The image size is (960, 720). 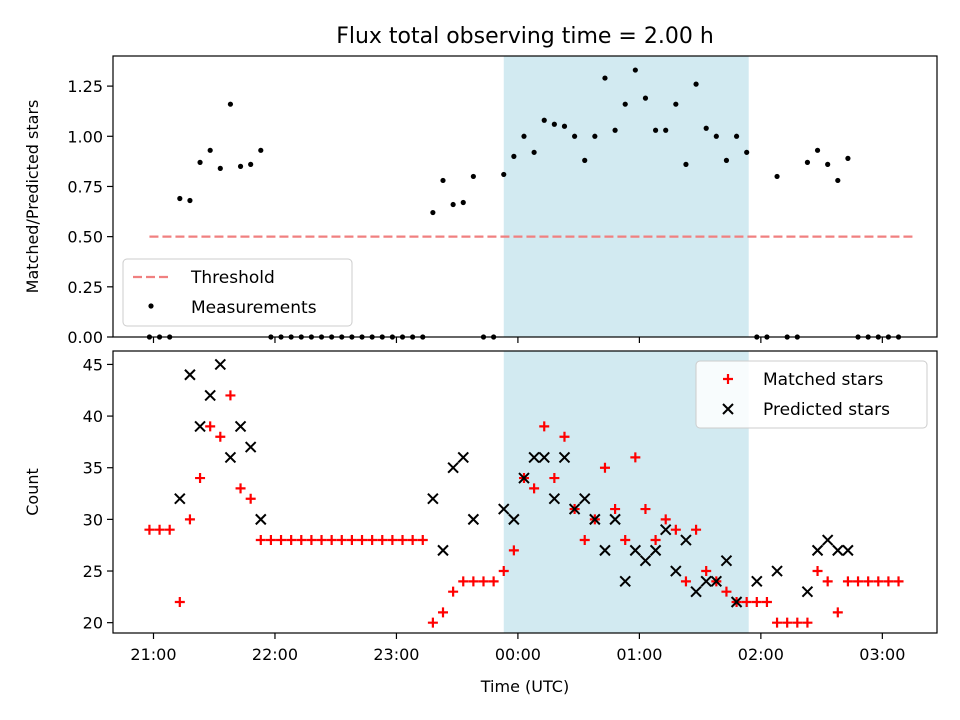 I want to click on x-tick-label: 00:00, so click(x=518, y=654).